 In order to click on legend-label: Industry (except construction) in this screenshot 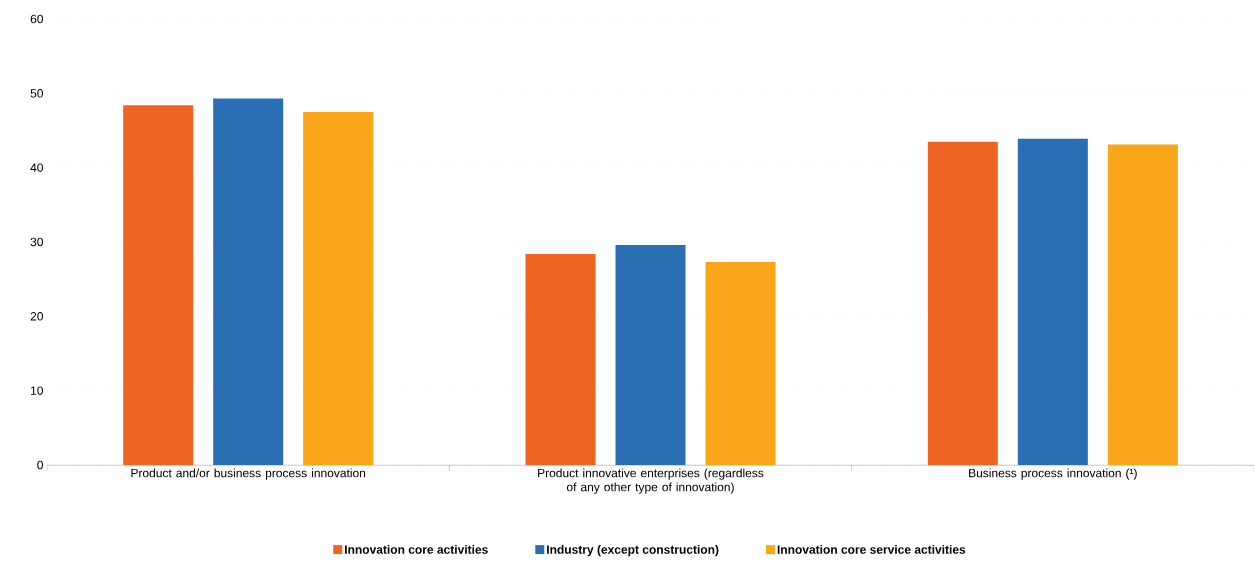, I will do `click(633, 551)`.